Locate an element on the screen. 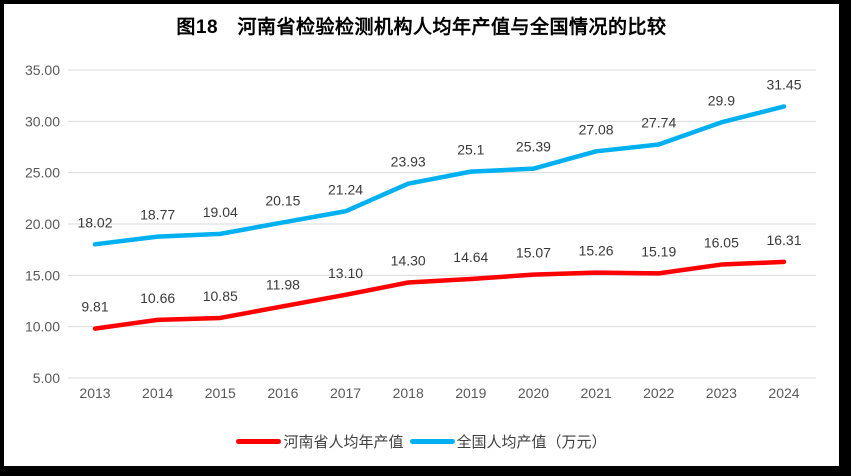  data-label: 23.93 is located at coordinates (408, 162).